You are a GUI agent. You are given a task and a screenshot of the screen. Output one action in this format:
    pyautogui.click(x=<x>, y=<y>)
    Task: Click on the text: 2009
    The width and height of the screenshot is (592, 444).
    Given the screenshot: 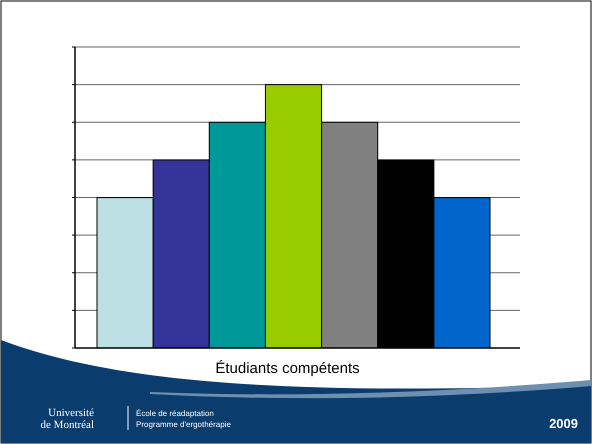 What is the action you would take?
    pyautogui.click(x=563, y=423)
    